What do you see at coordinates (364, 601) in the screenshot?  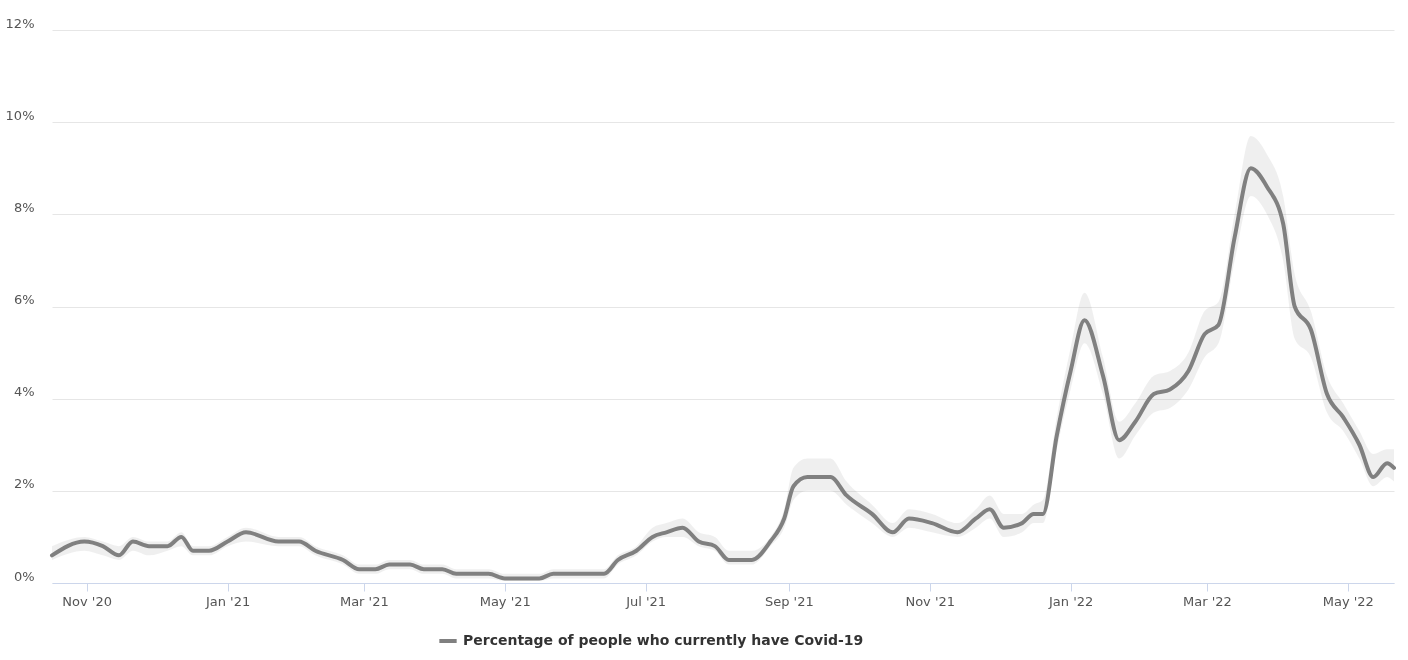 I see `x-tick-label: Mar '21` at bounding box center [364, 601].